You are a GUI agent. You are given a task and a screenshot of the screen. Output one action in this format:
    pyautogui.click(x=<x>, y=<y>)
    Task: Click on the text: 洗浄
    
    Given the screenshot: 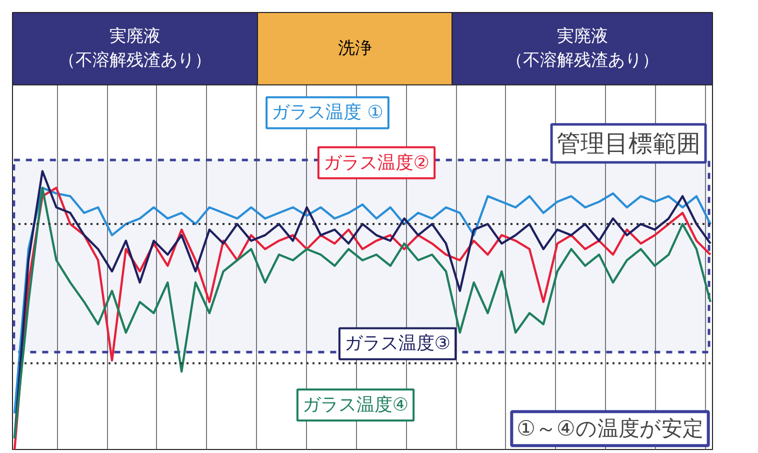 What is the action you would take?
    pyautogui.click(x=355, y=48)
    